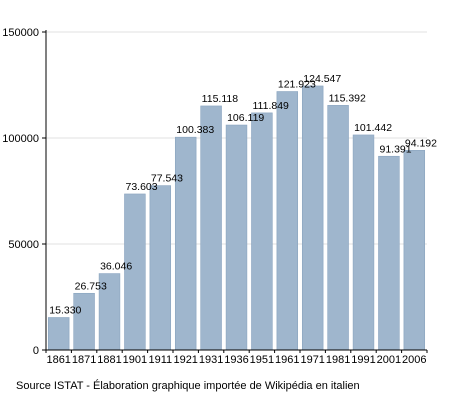 This screenshot has height=400, width=455. I want to click on x-tick-label: 1991, so click(363, 360).